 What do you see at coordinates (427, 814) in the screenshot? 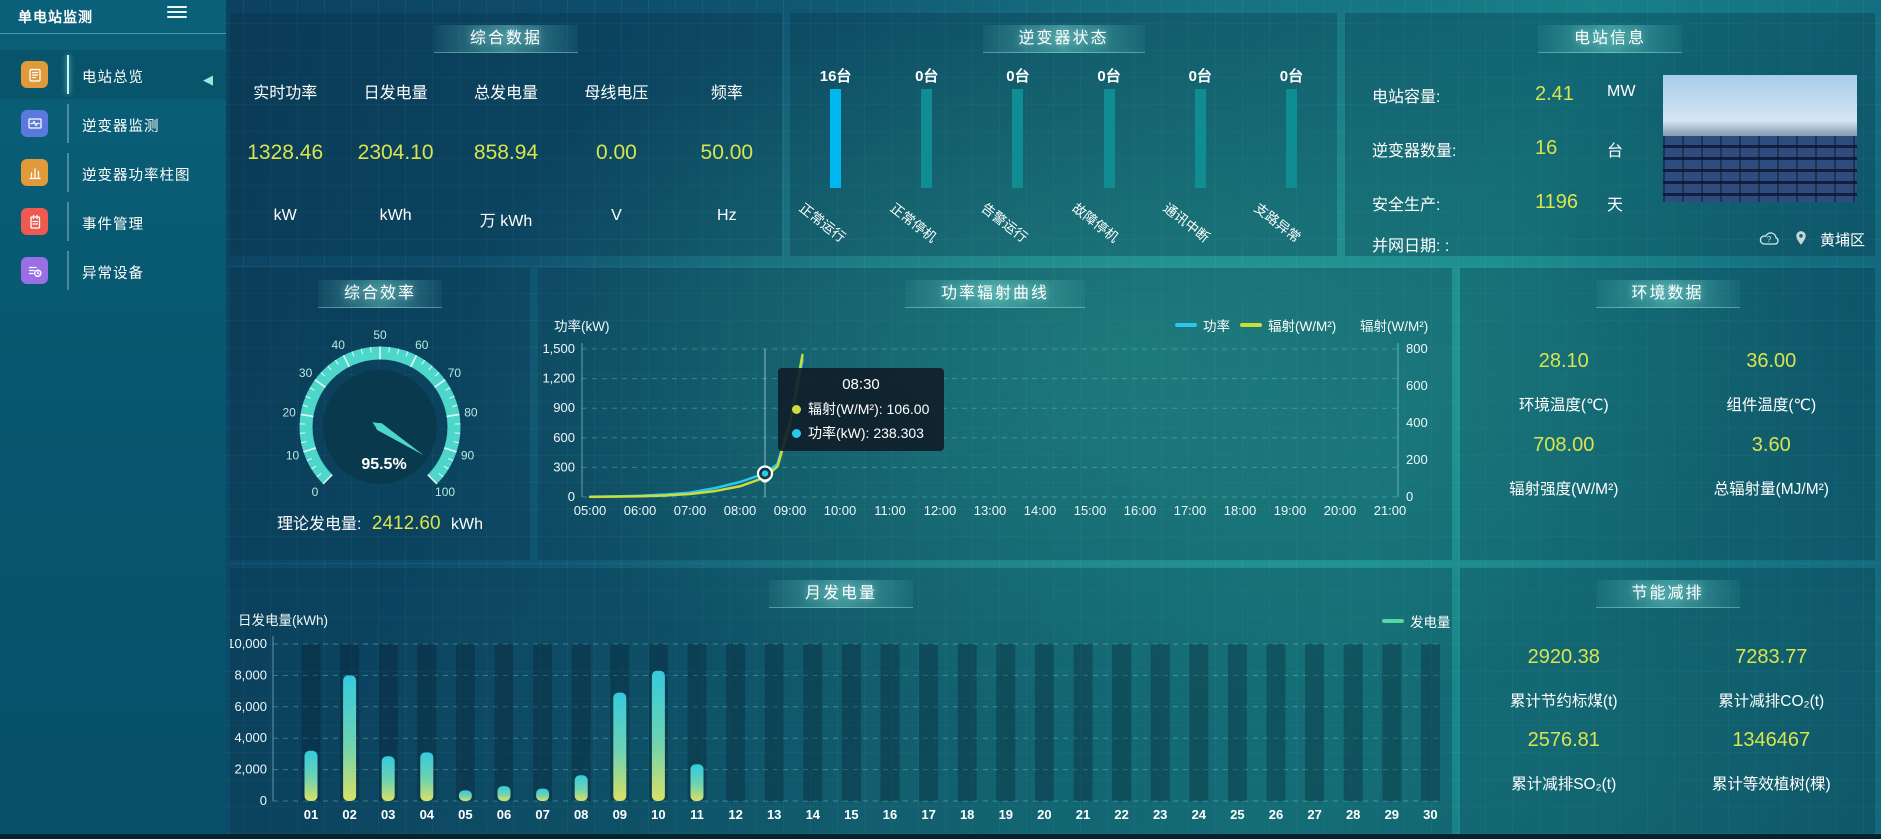
I see `svg-text: 04` at bounding box center [427, 814].